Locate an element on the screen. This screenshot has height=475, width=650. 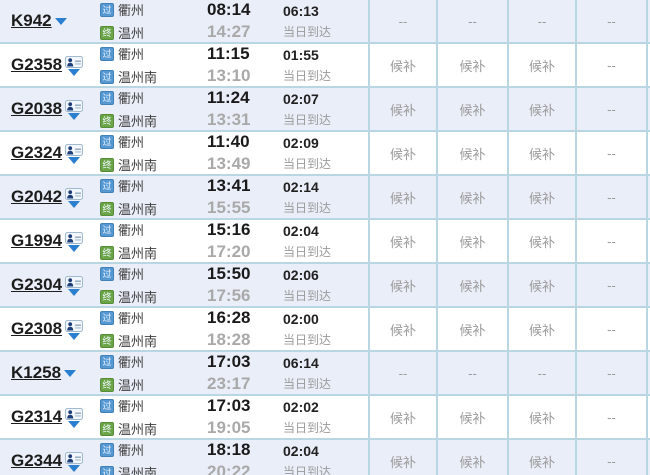
train-number-link: G2308 is located at coordinates (37, 328).